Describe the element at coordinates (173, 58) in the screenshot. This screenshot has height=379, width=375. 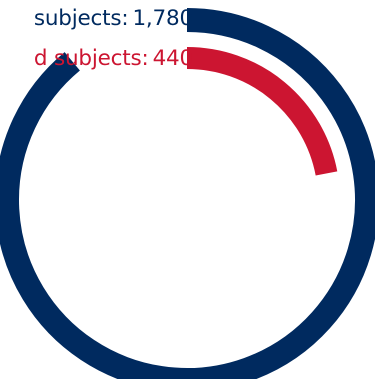
I see `series-value: 440` at that location.